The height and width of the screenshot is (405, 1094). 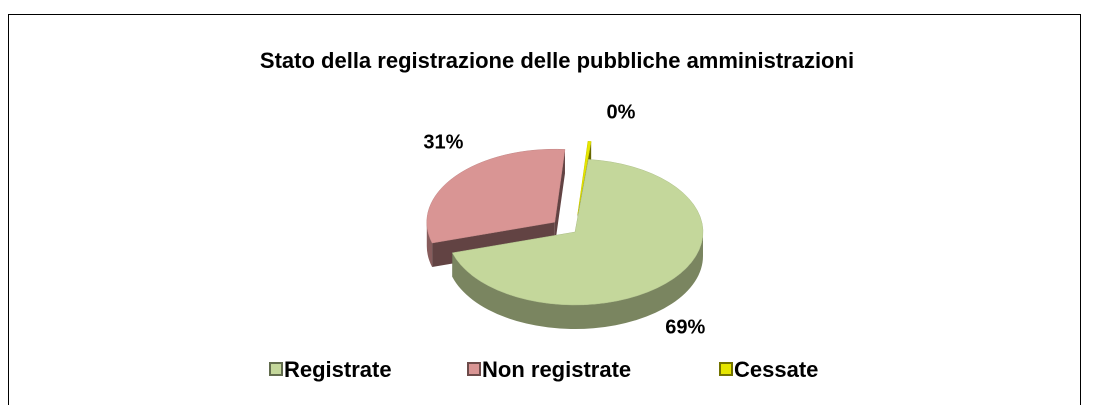 I want to click on legend-label: Registrate, so click(x=338, y=369).